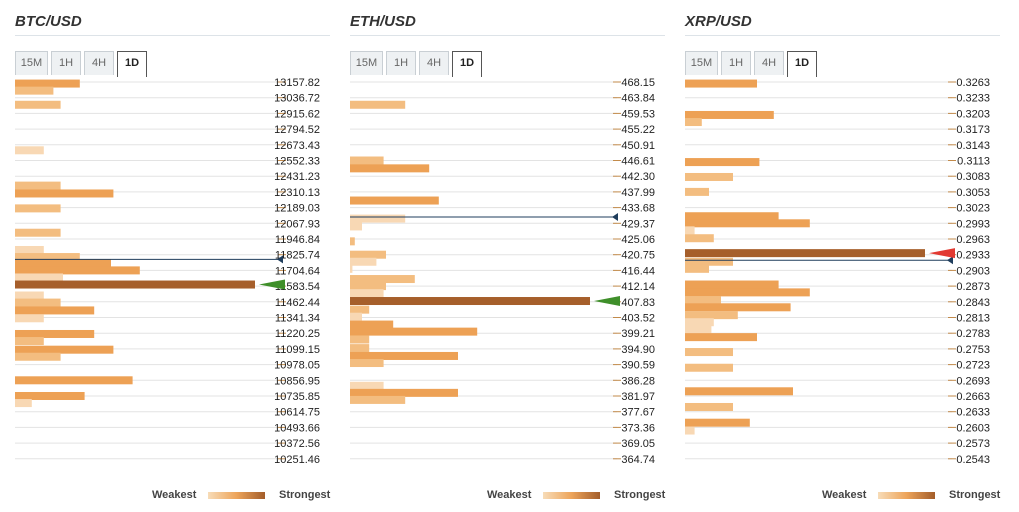  Describe the element at coordinates (297, 428) in the screenshot. I see `btc-tick-label: 10493.66` at that location.